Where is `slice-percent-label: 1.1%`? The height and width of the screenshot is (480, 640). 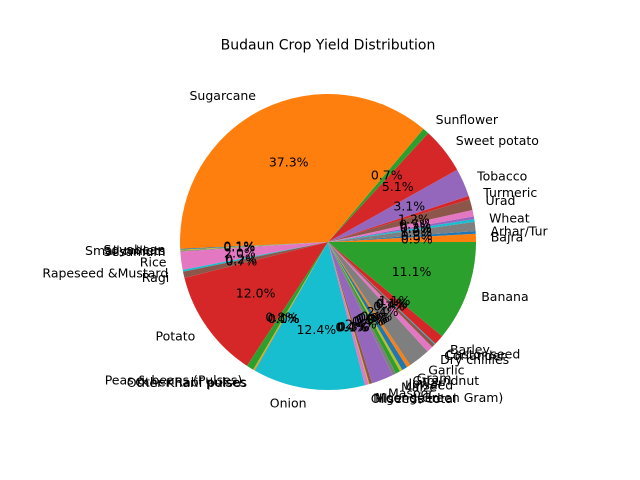
slice-percent-label: 1.1% is located at coordinates (395, 300).